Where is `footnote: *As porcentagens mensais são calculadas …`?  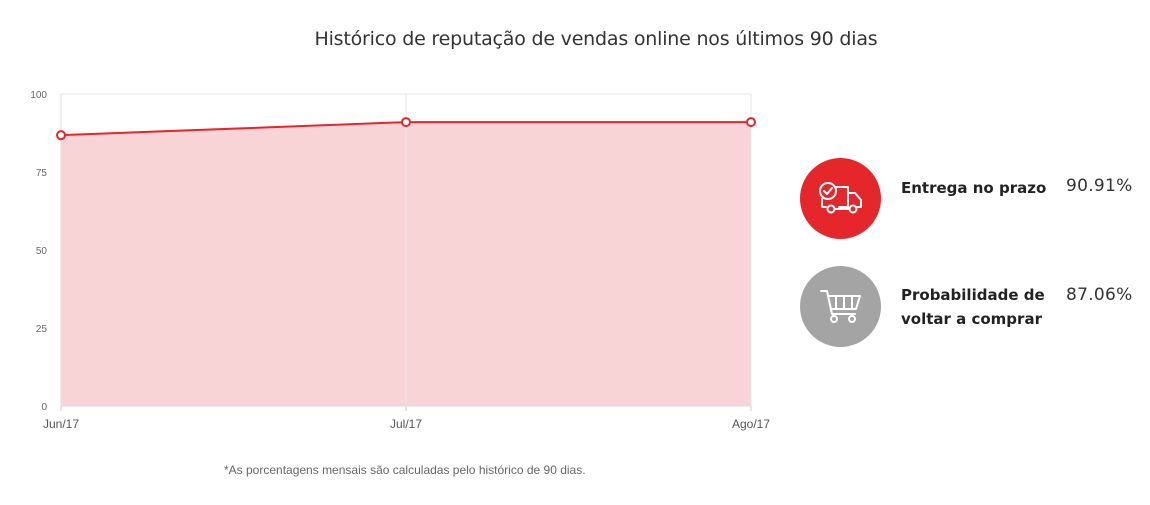 footnote: *As porcentagens mensais são calculadas … is located at coordinates (405, 470).